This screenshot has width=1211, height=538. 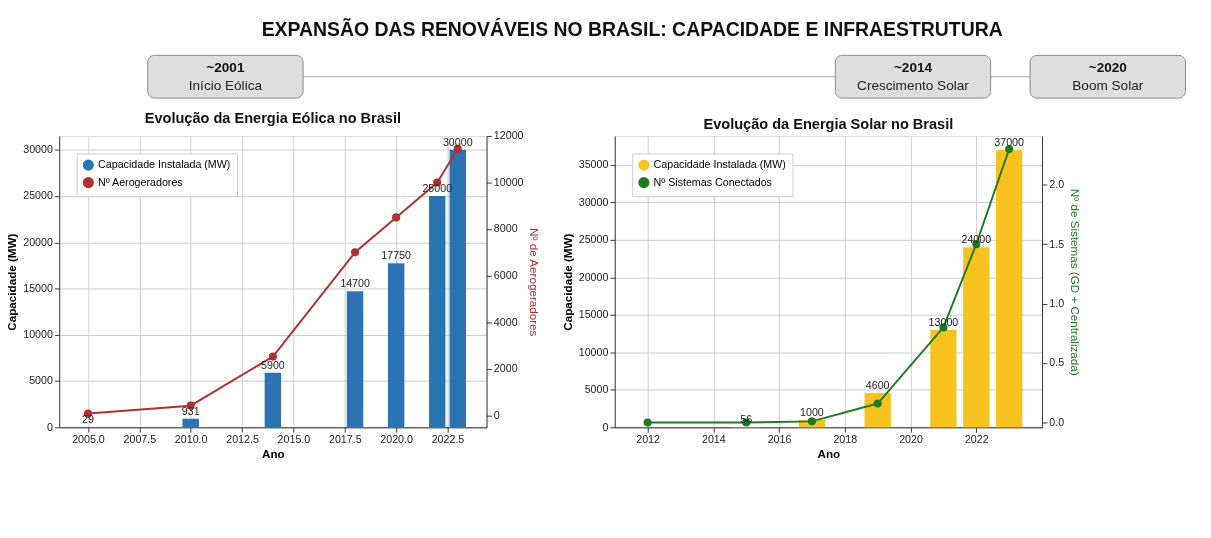 What do you see at coordinates (396, 255) in the screenshot?
I see `data-label: 17750` at bounding box center [396, 255].